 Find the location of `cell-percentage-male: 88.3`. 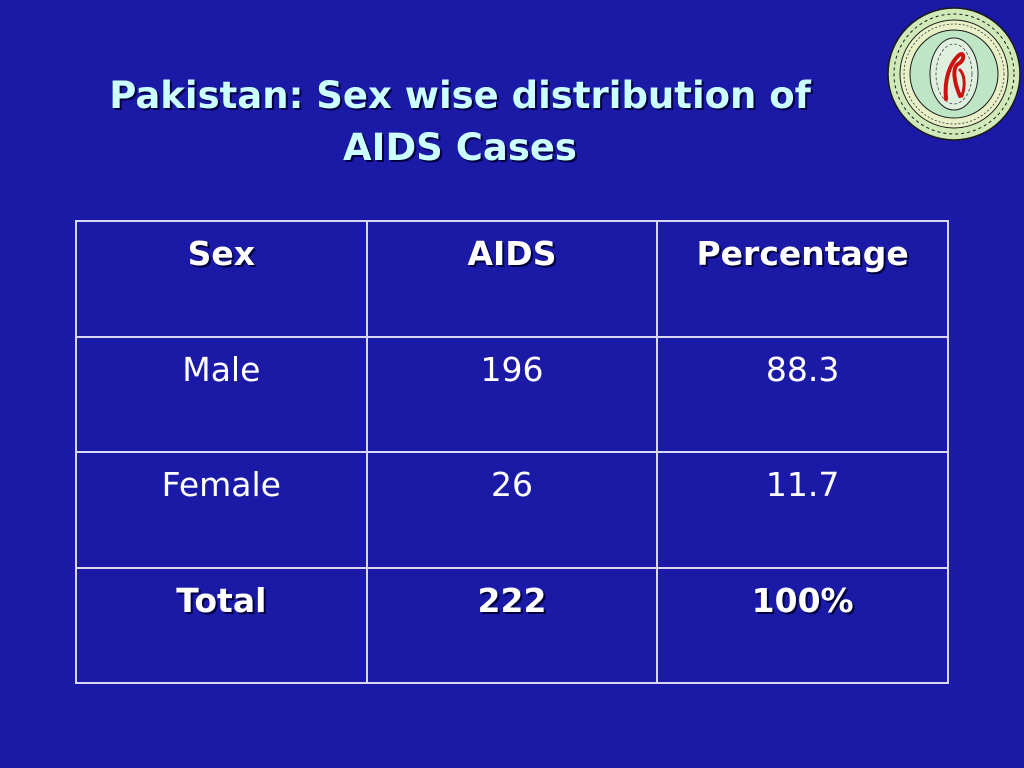

cell-percentage-male: 88.3 is located at coordinates (802, 394).